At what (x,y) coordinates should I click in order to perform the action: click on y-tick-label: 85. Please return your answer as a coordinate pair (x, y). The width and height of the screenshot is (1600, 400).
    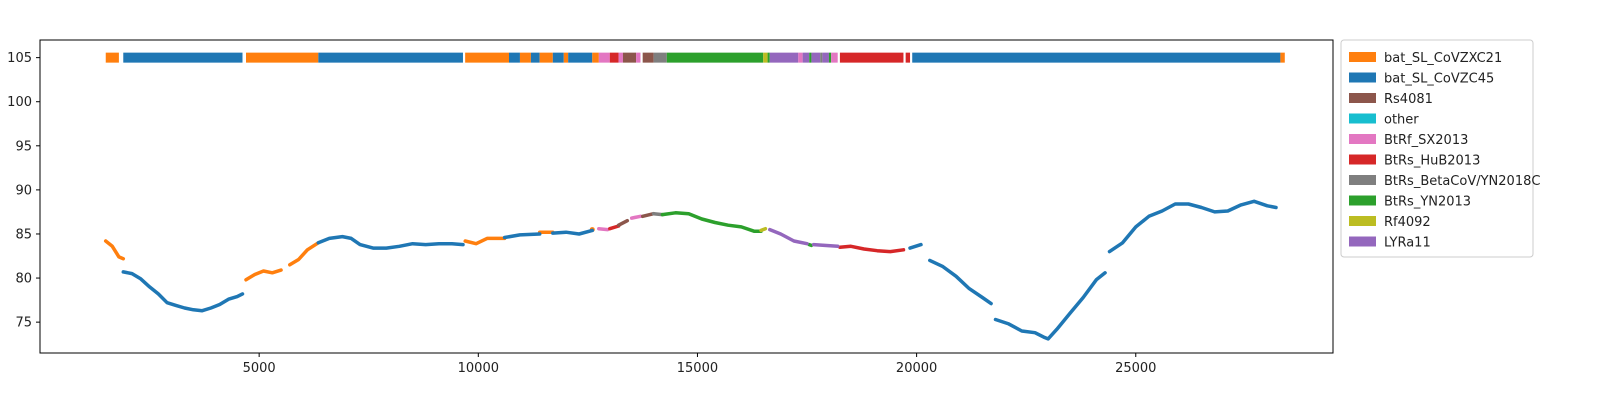
    Looking at the image, I should click on (23, 234).